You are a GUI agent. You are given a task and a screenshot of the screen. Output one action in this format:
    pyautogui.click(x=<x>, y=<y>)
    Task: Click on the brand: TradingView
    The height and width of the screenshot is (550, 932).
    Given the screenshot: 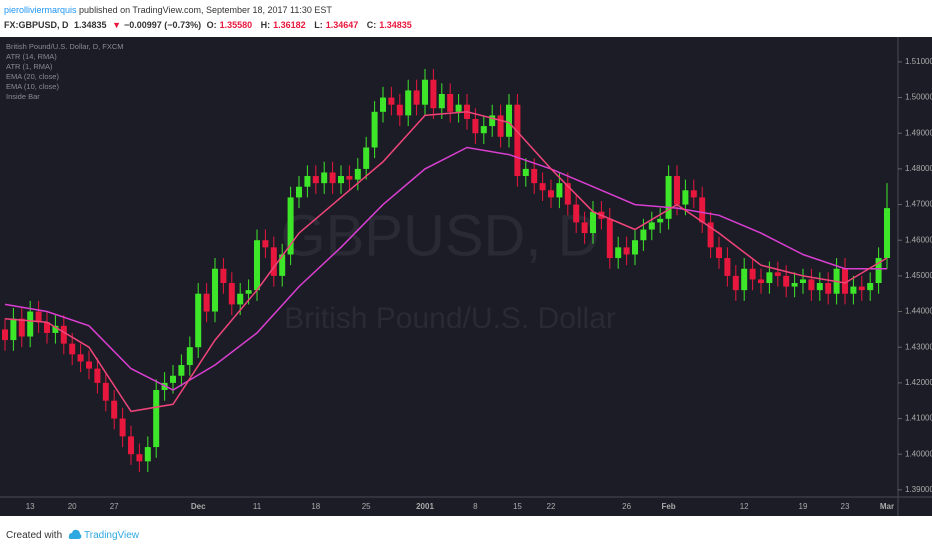 What is the action you would take?
    pyautogui.click(x=112, y=535)
    